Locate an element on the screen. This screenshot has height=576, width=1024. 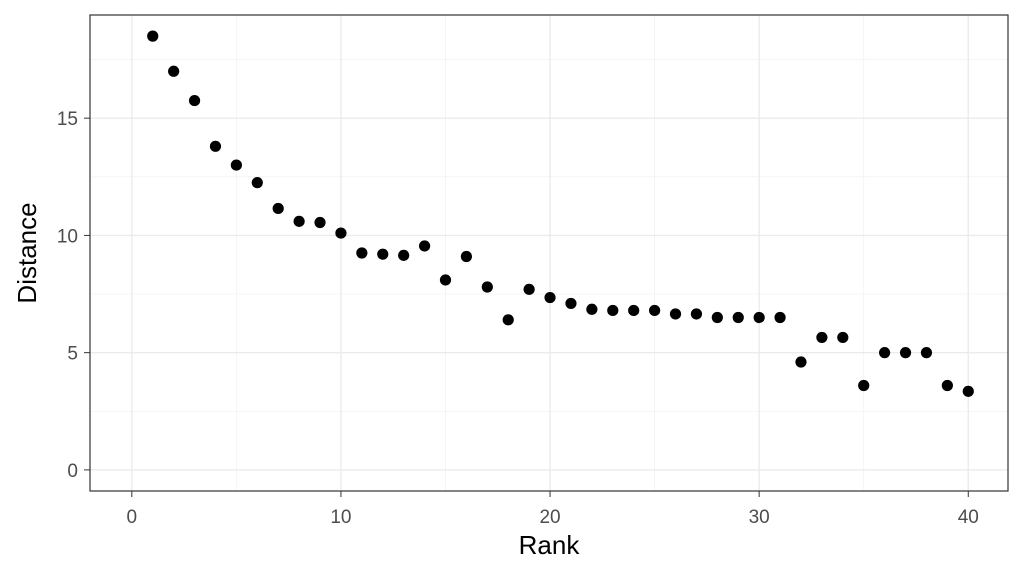
x-tick-label: 0 is located at coordinates (132, 517).